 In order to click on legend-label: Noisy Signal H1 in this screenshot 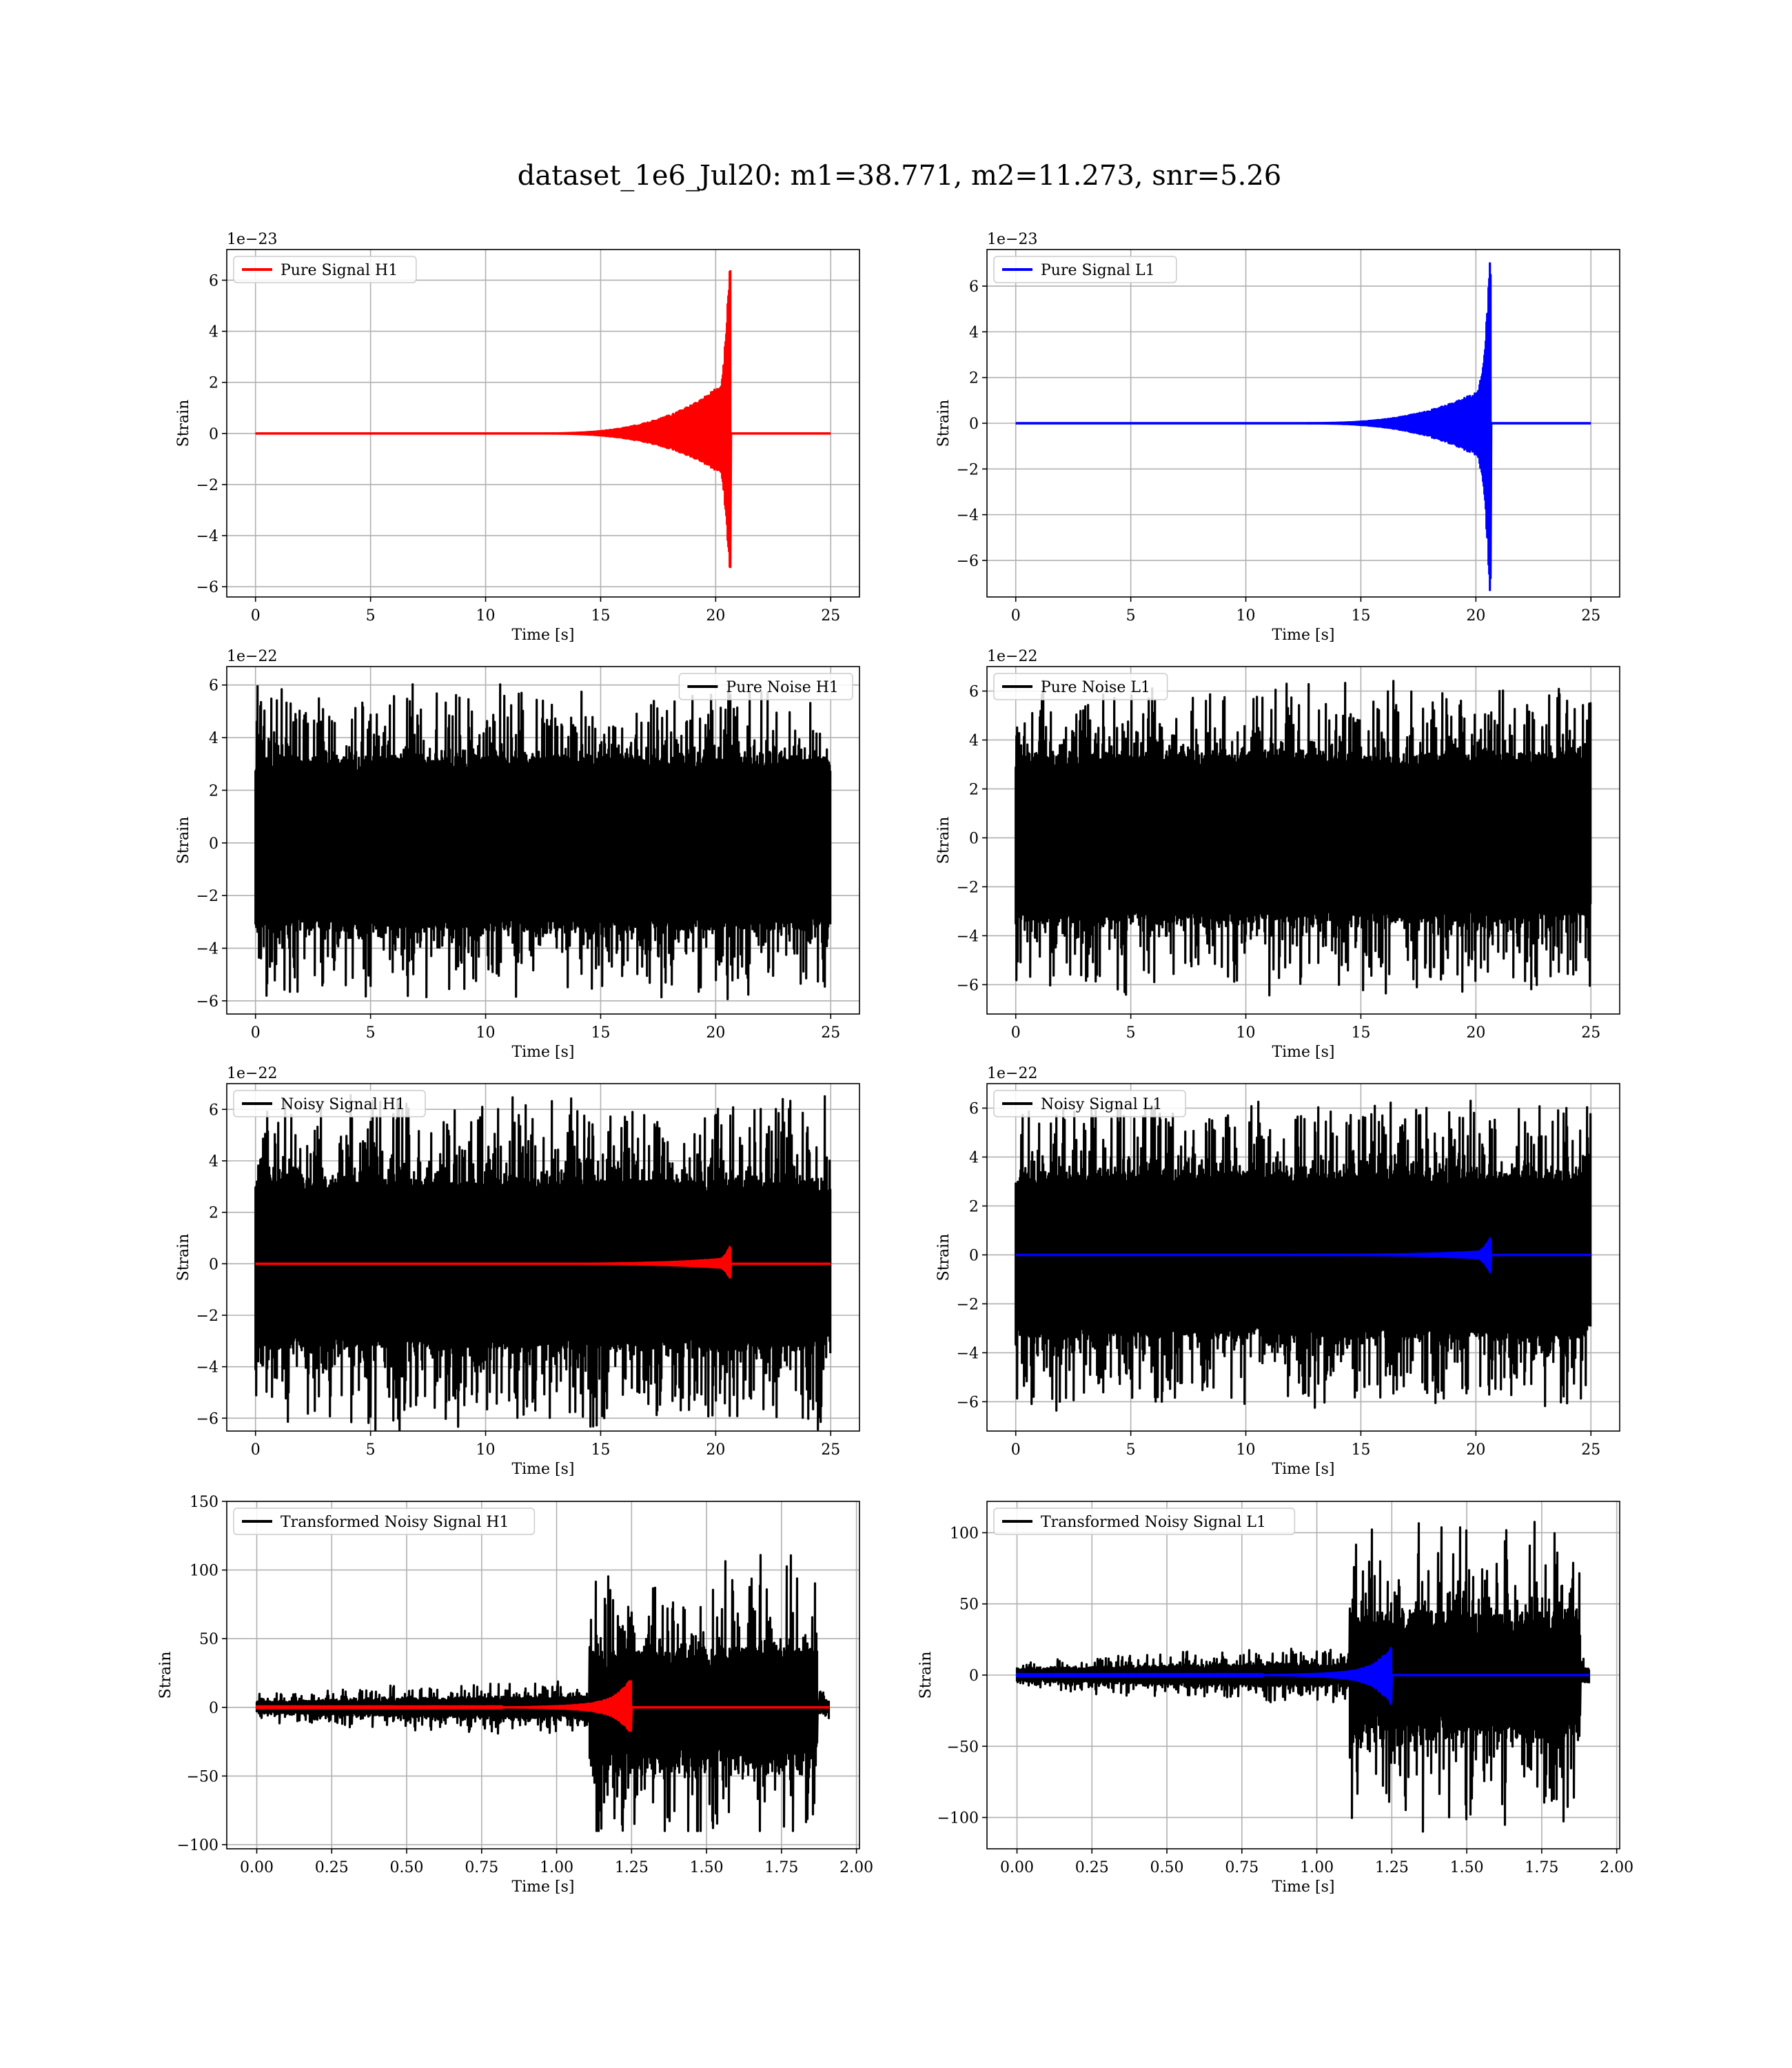, I will do `click(343, 1104)`.